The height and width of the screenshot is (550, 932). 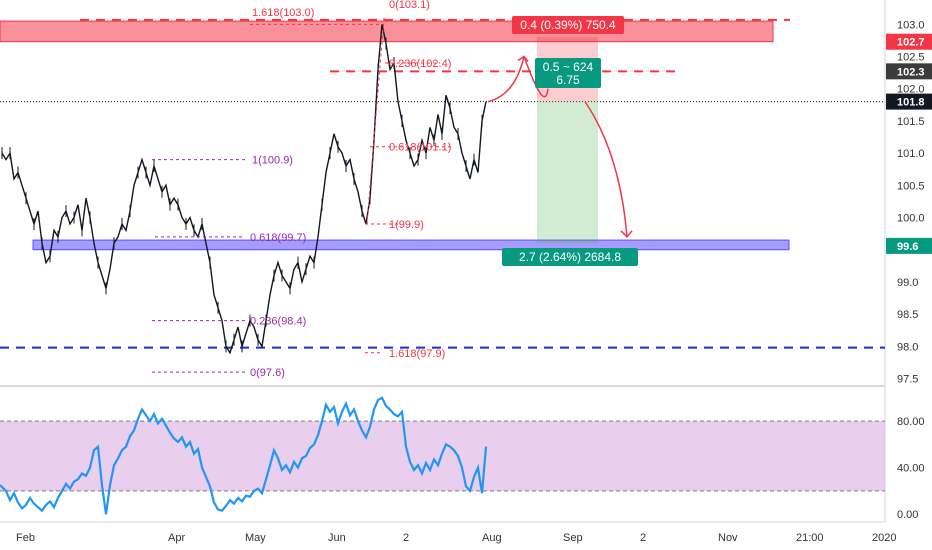 I want to click on y-tick-label: 102.5, so click(x=911, y=58).